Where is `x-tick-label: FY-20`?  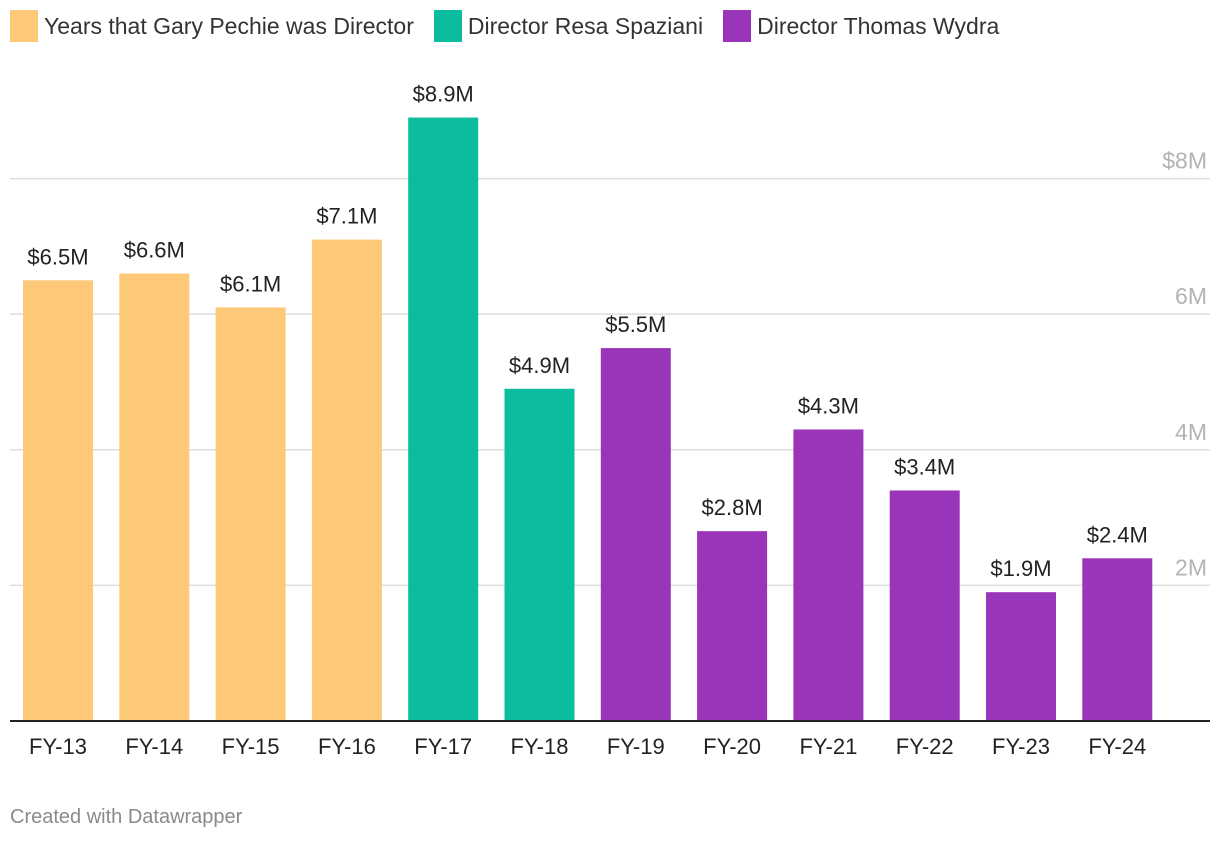 x-tick-label: FY-20 is located at coordinates (732, 746).